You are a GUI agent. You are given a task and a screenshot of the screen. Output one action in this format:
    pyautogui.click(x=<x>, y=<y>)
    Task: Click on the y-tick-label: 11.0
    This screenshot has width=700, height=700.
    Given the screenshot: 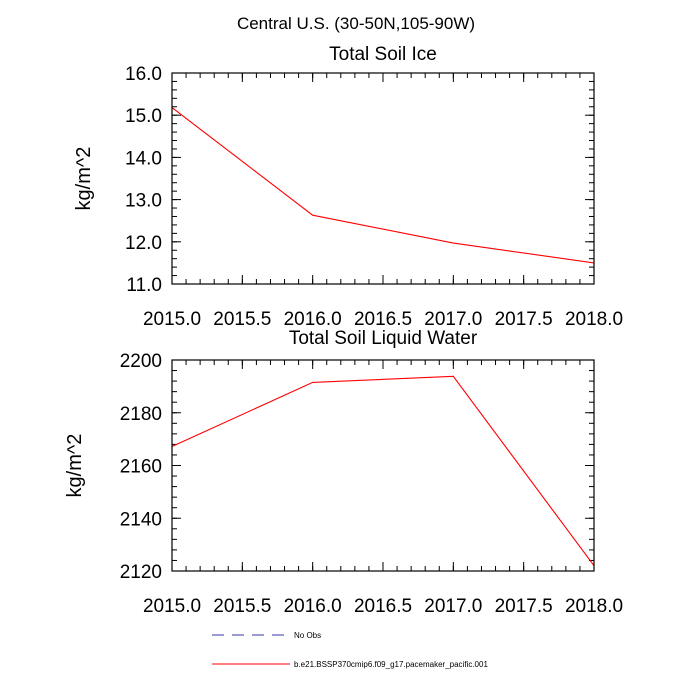 What is the action you would take?
    pyautogui.click(x=144, y=285)
    